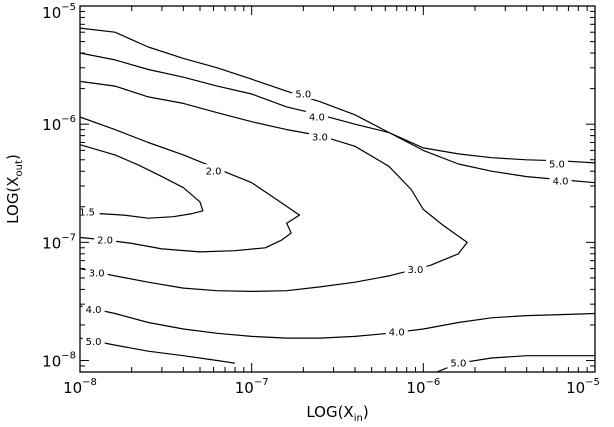  What do you see at coordinates (59, 361) in the screenshot?
I see `y-tick-label: 10⁻⁸` at bounding box center [59, 361].